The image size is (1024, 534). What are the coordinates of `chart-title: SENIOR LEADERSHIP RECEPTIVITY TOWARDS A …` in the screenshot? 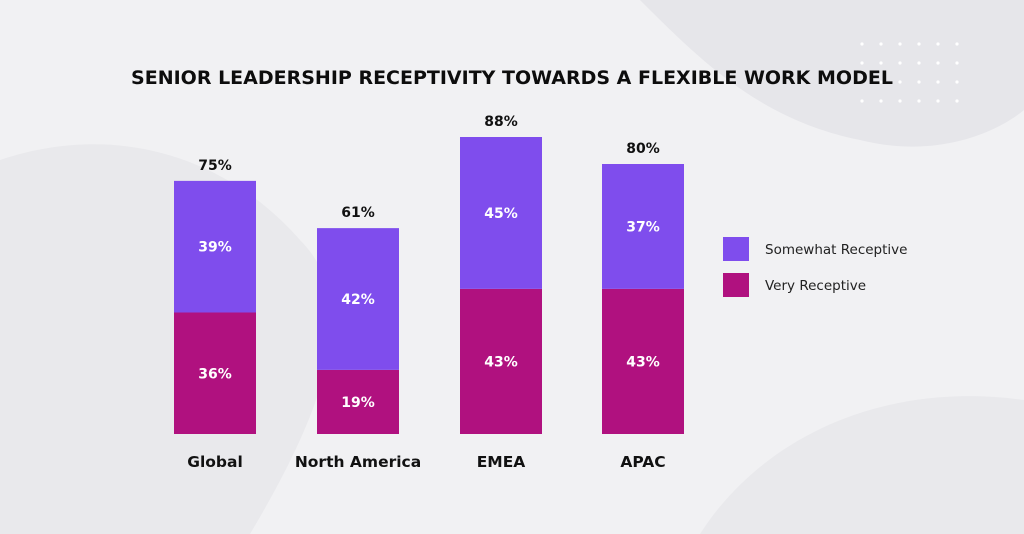 It's located at (512, 78).